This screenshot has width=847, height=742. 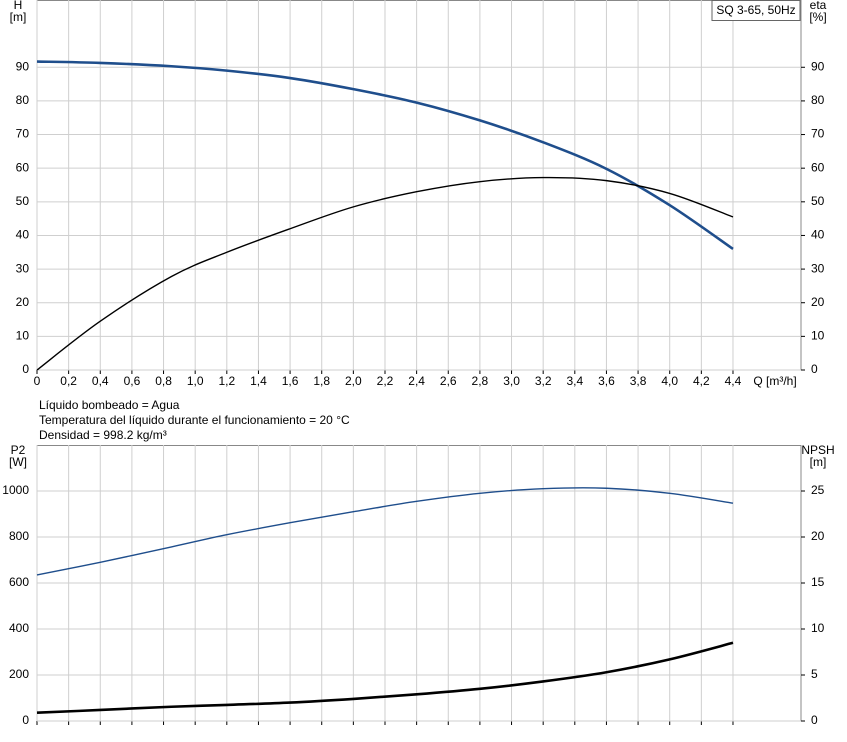 What do you see at coordinates (818, 134) in the screenshot?
I see `y2-tick-label: 70` at bounding box center [818, 134].